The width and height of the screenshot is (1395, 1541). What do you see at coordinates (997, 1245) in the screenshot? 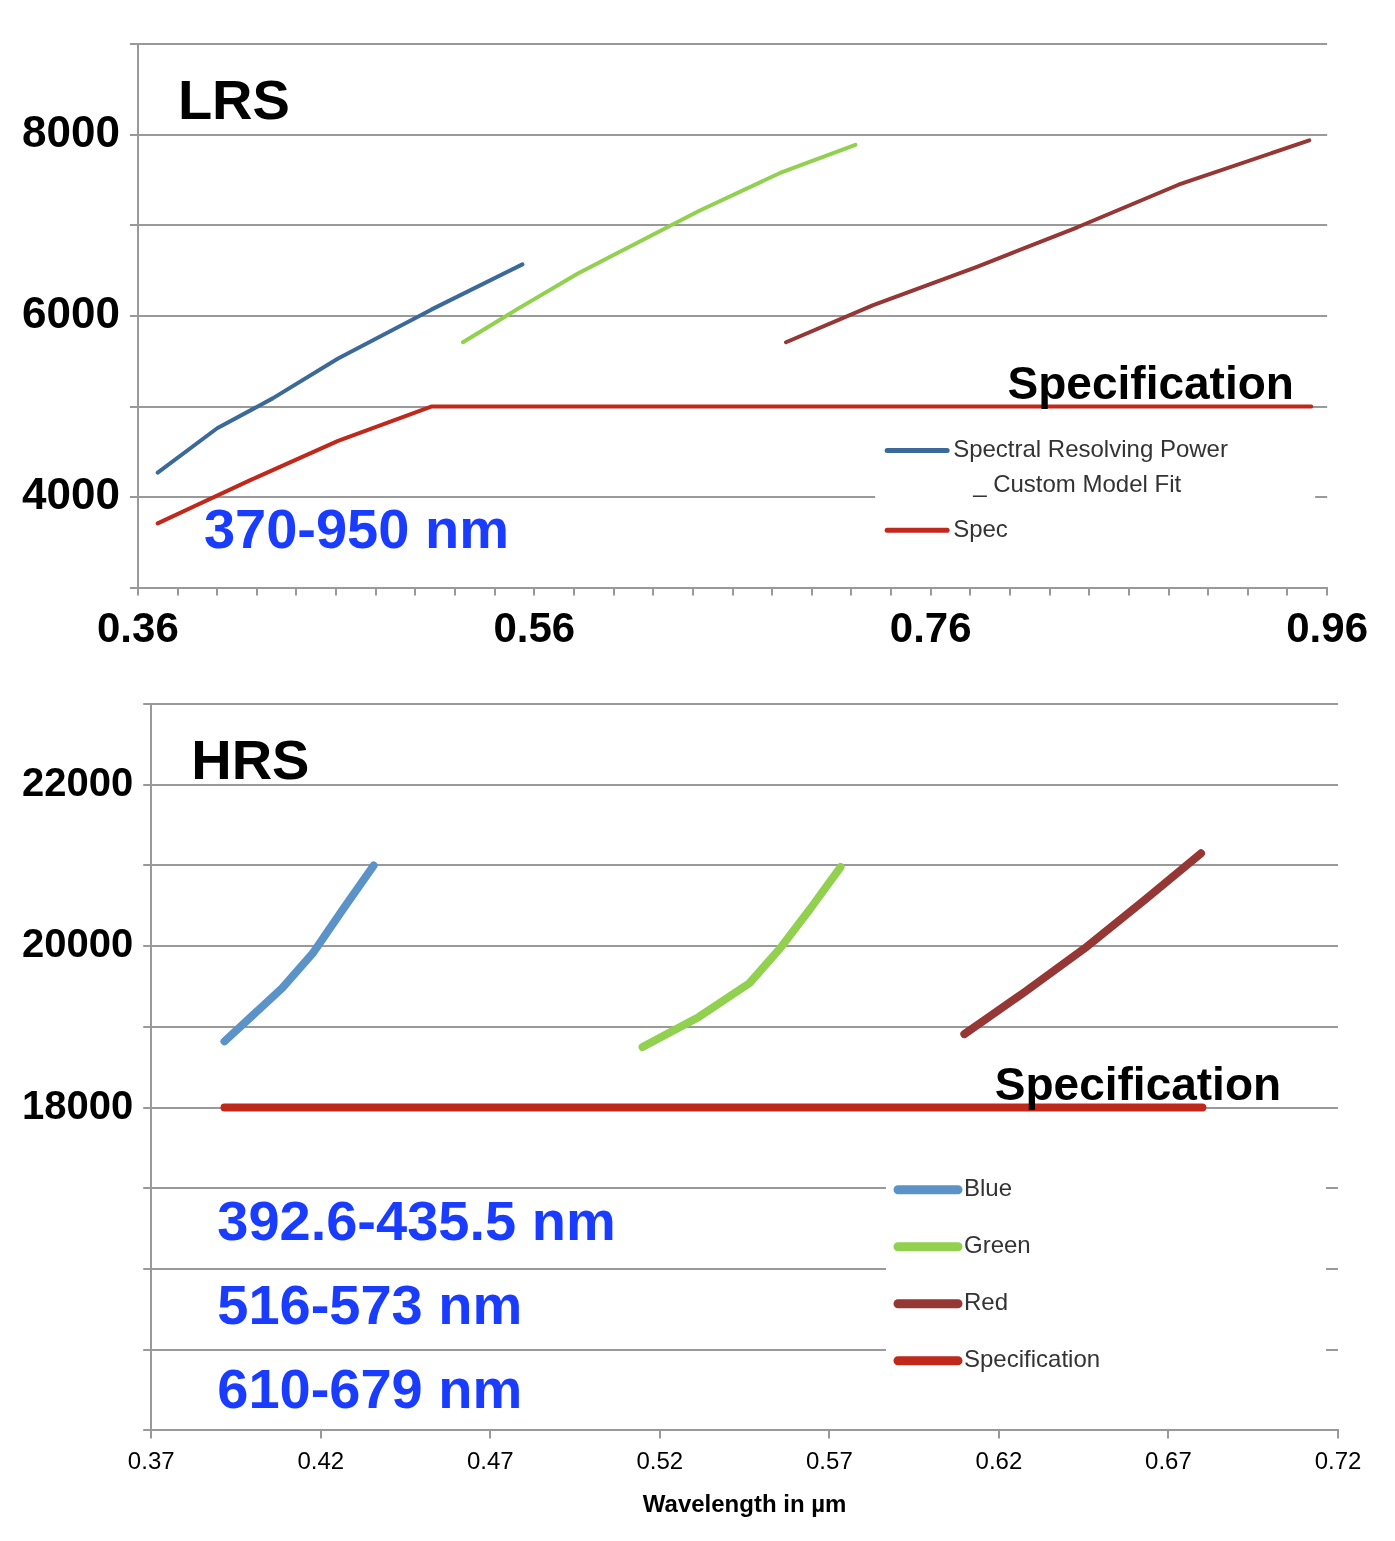
I see `legend-label: Green` at bounding box center [997, 1245].